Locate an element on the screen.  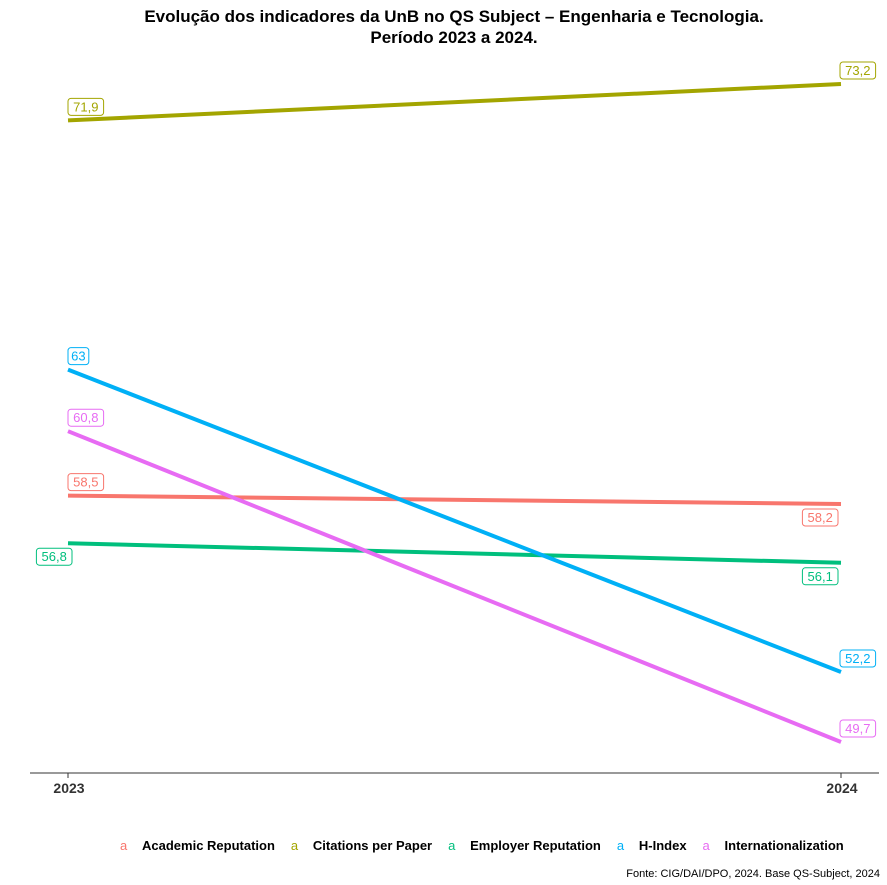
data-label-text: 52,2 is located at coordinates (857, 658).